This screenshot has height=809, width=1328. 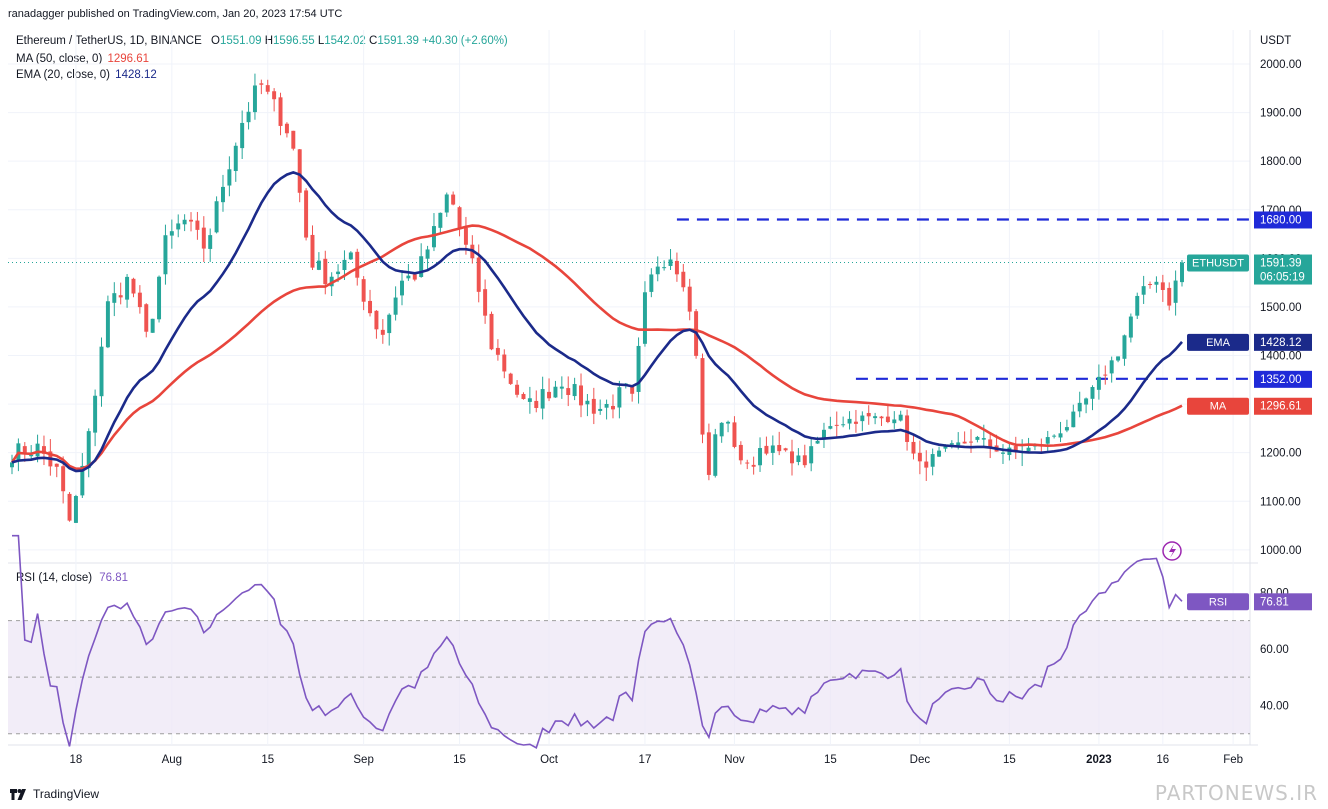 I want to click on ema-badge-tag, so click(x=1218, y=342).